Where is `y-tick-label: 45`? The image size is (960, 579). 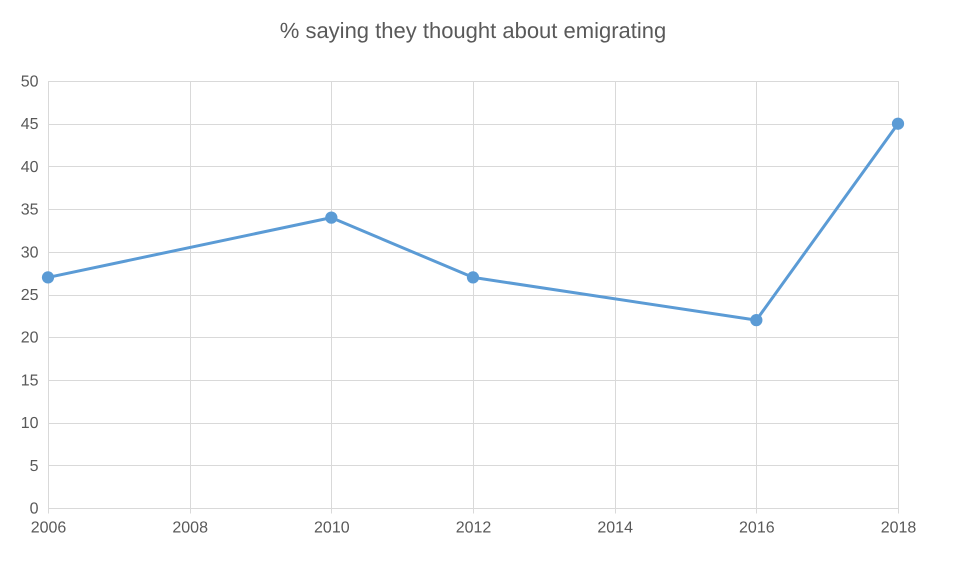
y-tick-label: 45 is located at coordinates (29, 125).